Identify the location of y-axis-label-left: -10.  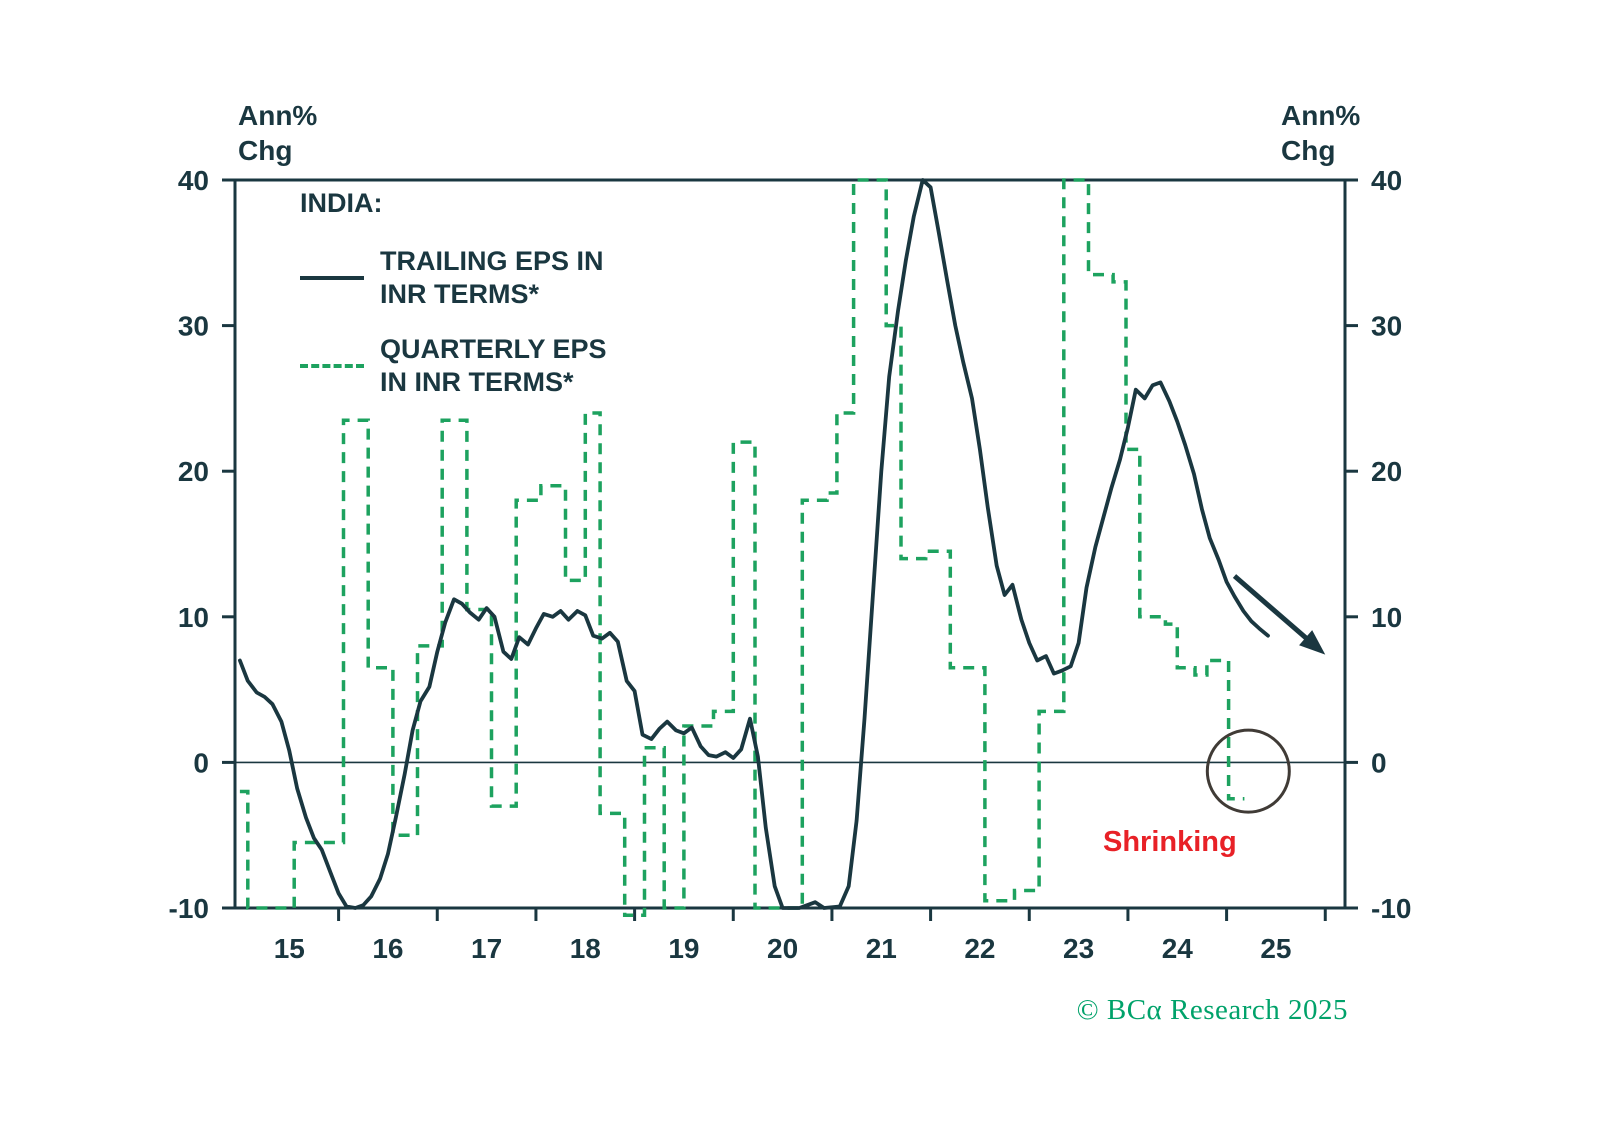
(189, 908).